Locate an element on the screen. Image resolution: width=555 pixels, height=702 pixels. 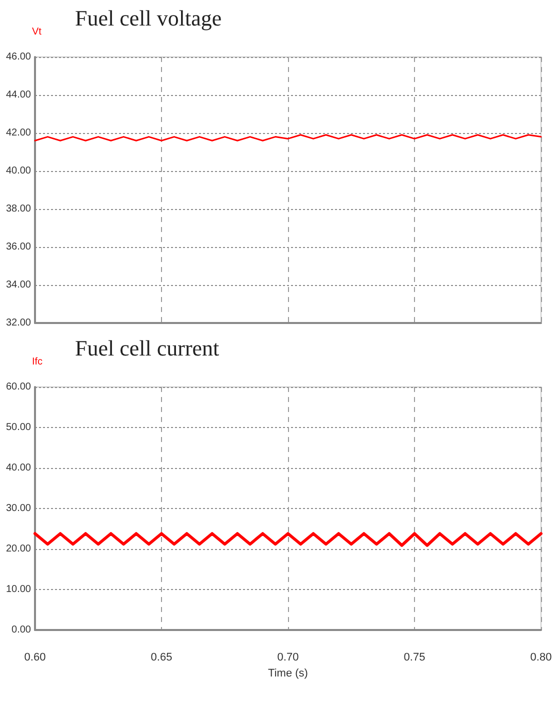
text: Vt is located at coordinates (37, 32).